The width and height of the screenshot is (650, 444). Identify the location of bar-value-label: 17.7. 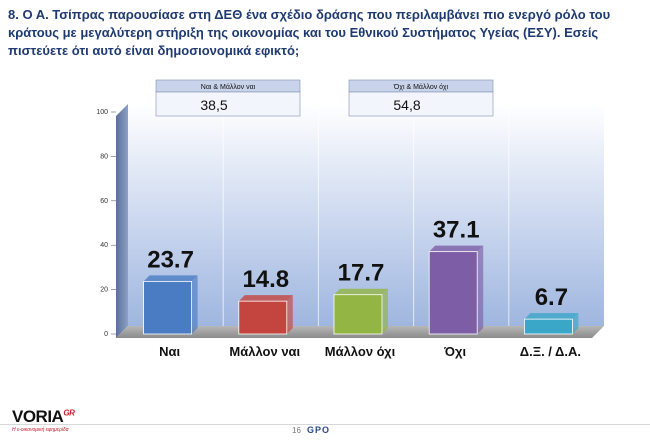
(361, 273).